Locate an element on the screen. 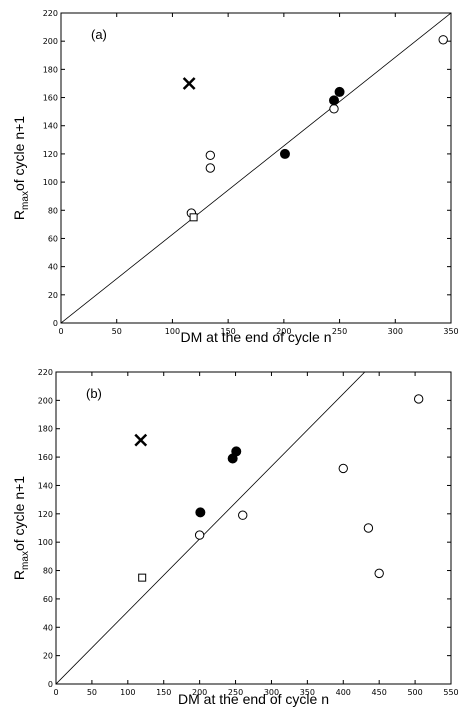 The image size is (461, 719). panel-label: (a) is located at coordinates (99, 34).